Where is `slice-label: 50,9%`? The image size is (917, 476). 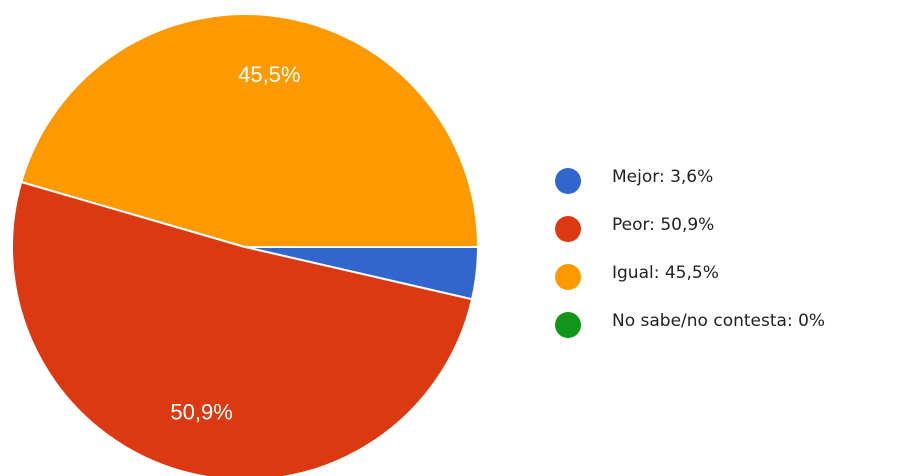 slice-label: 50,9% is located at coordinates (201, 412).